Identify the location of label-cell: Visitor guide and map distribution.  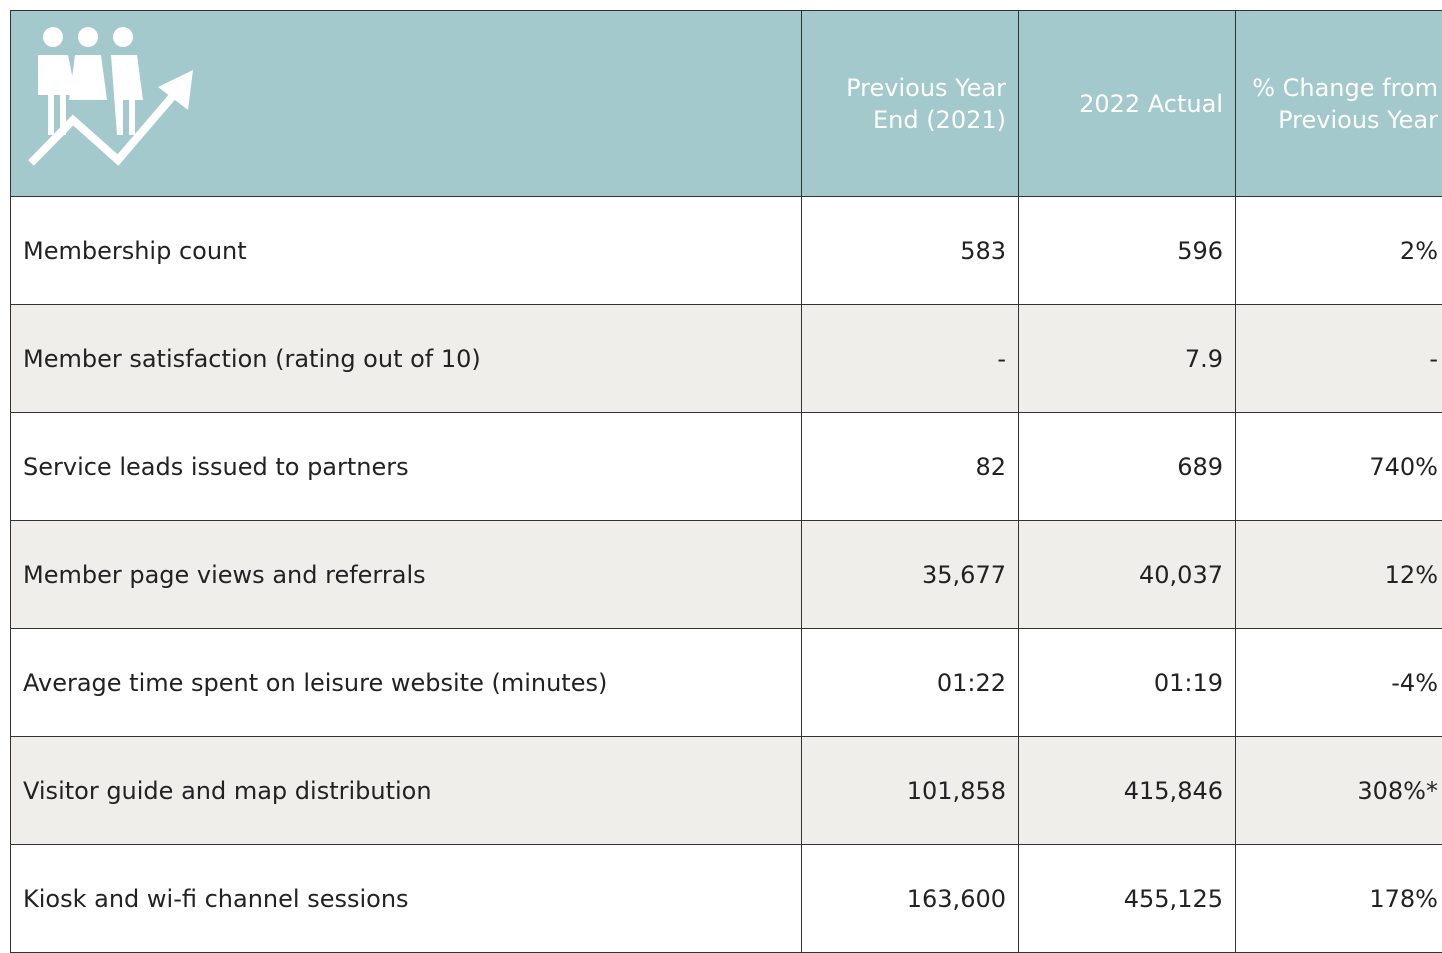
(406, 791).